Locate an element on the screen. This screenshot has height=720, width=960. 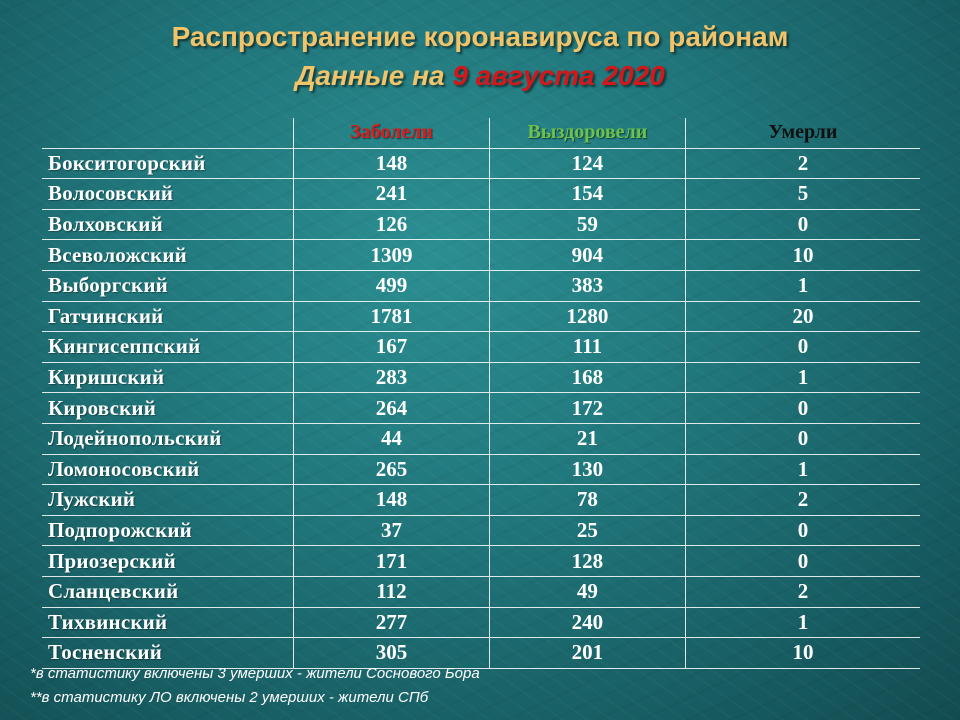
died-cell: 5 is located at coordinates (802, 194).